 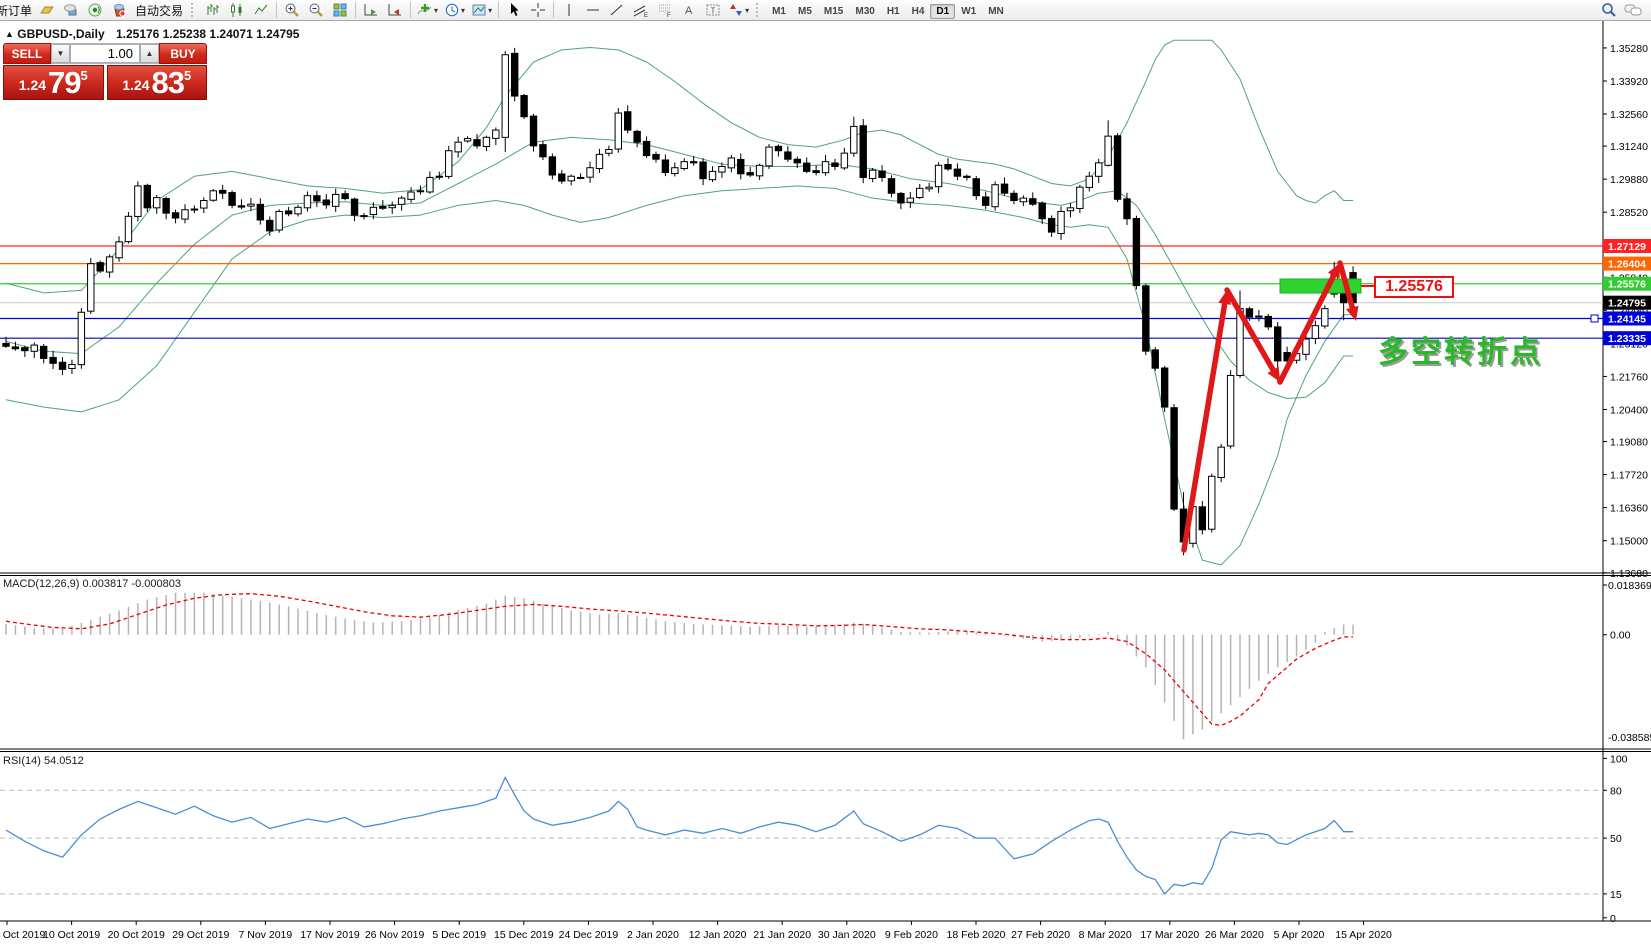 What do you see at coordinates (60, 53) in the screenshot?
I see `volume-decrease-button: ▼` at bounding box center [60, 53].